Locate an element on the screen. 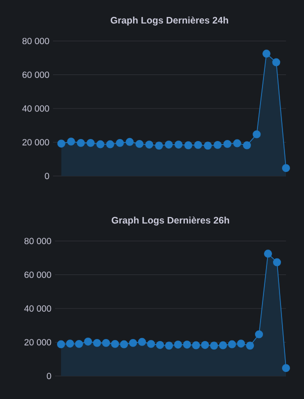 The image size is (304, 399). chart-title: Graph Logs Dernières 24h is located at coordinates (169, 21).